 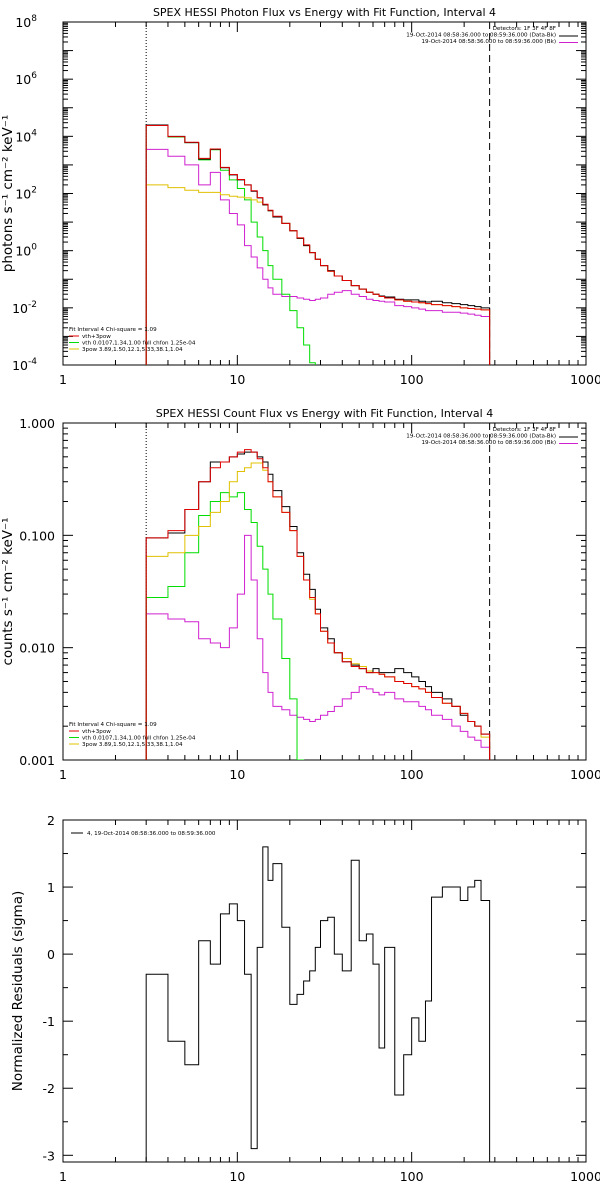 I want to click on y-tick-label: 0, so click(x=51, y=954).